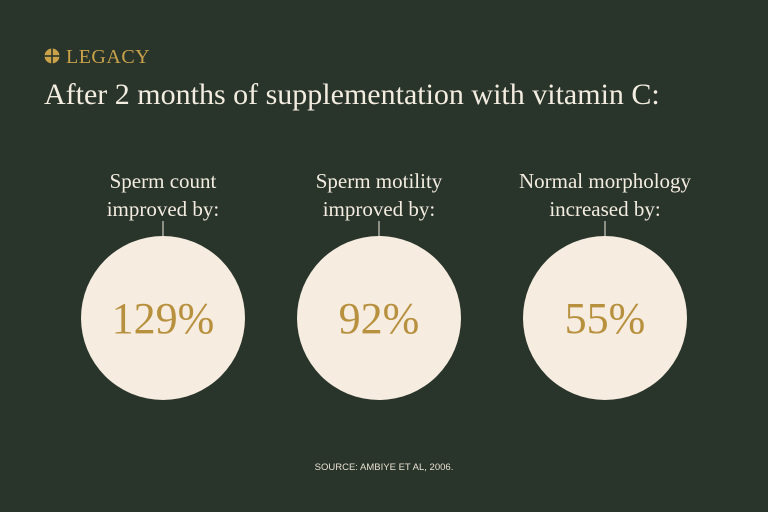 The image size is (768, 512). I want to click on stat-label: Normal morphology, so click(605, 181).